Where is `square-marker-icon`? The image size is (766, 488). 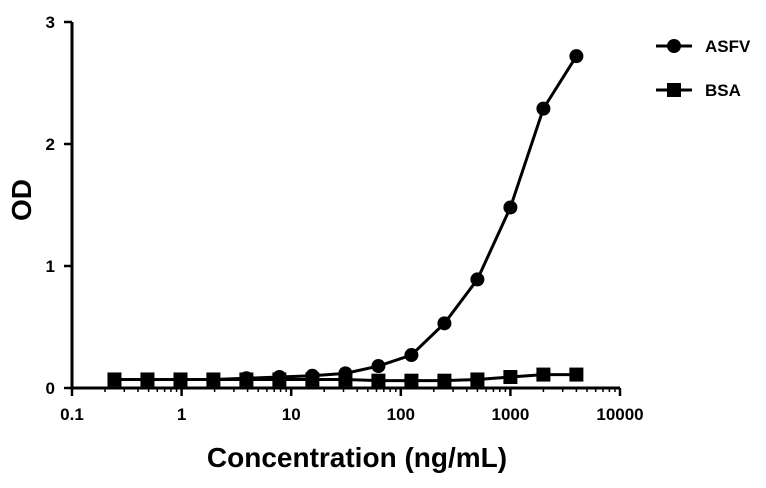
square-marker-icon is located at coordinates (674, 90).